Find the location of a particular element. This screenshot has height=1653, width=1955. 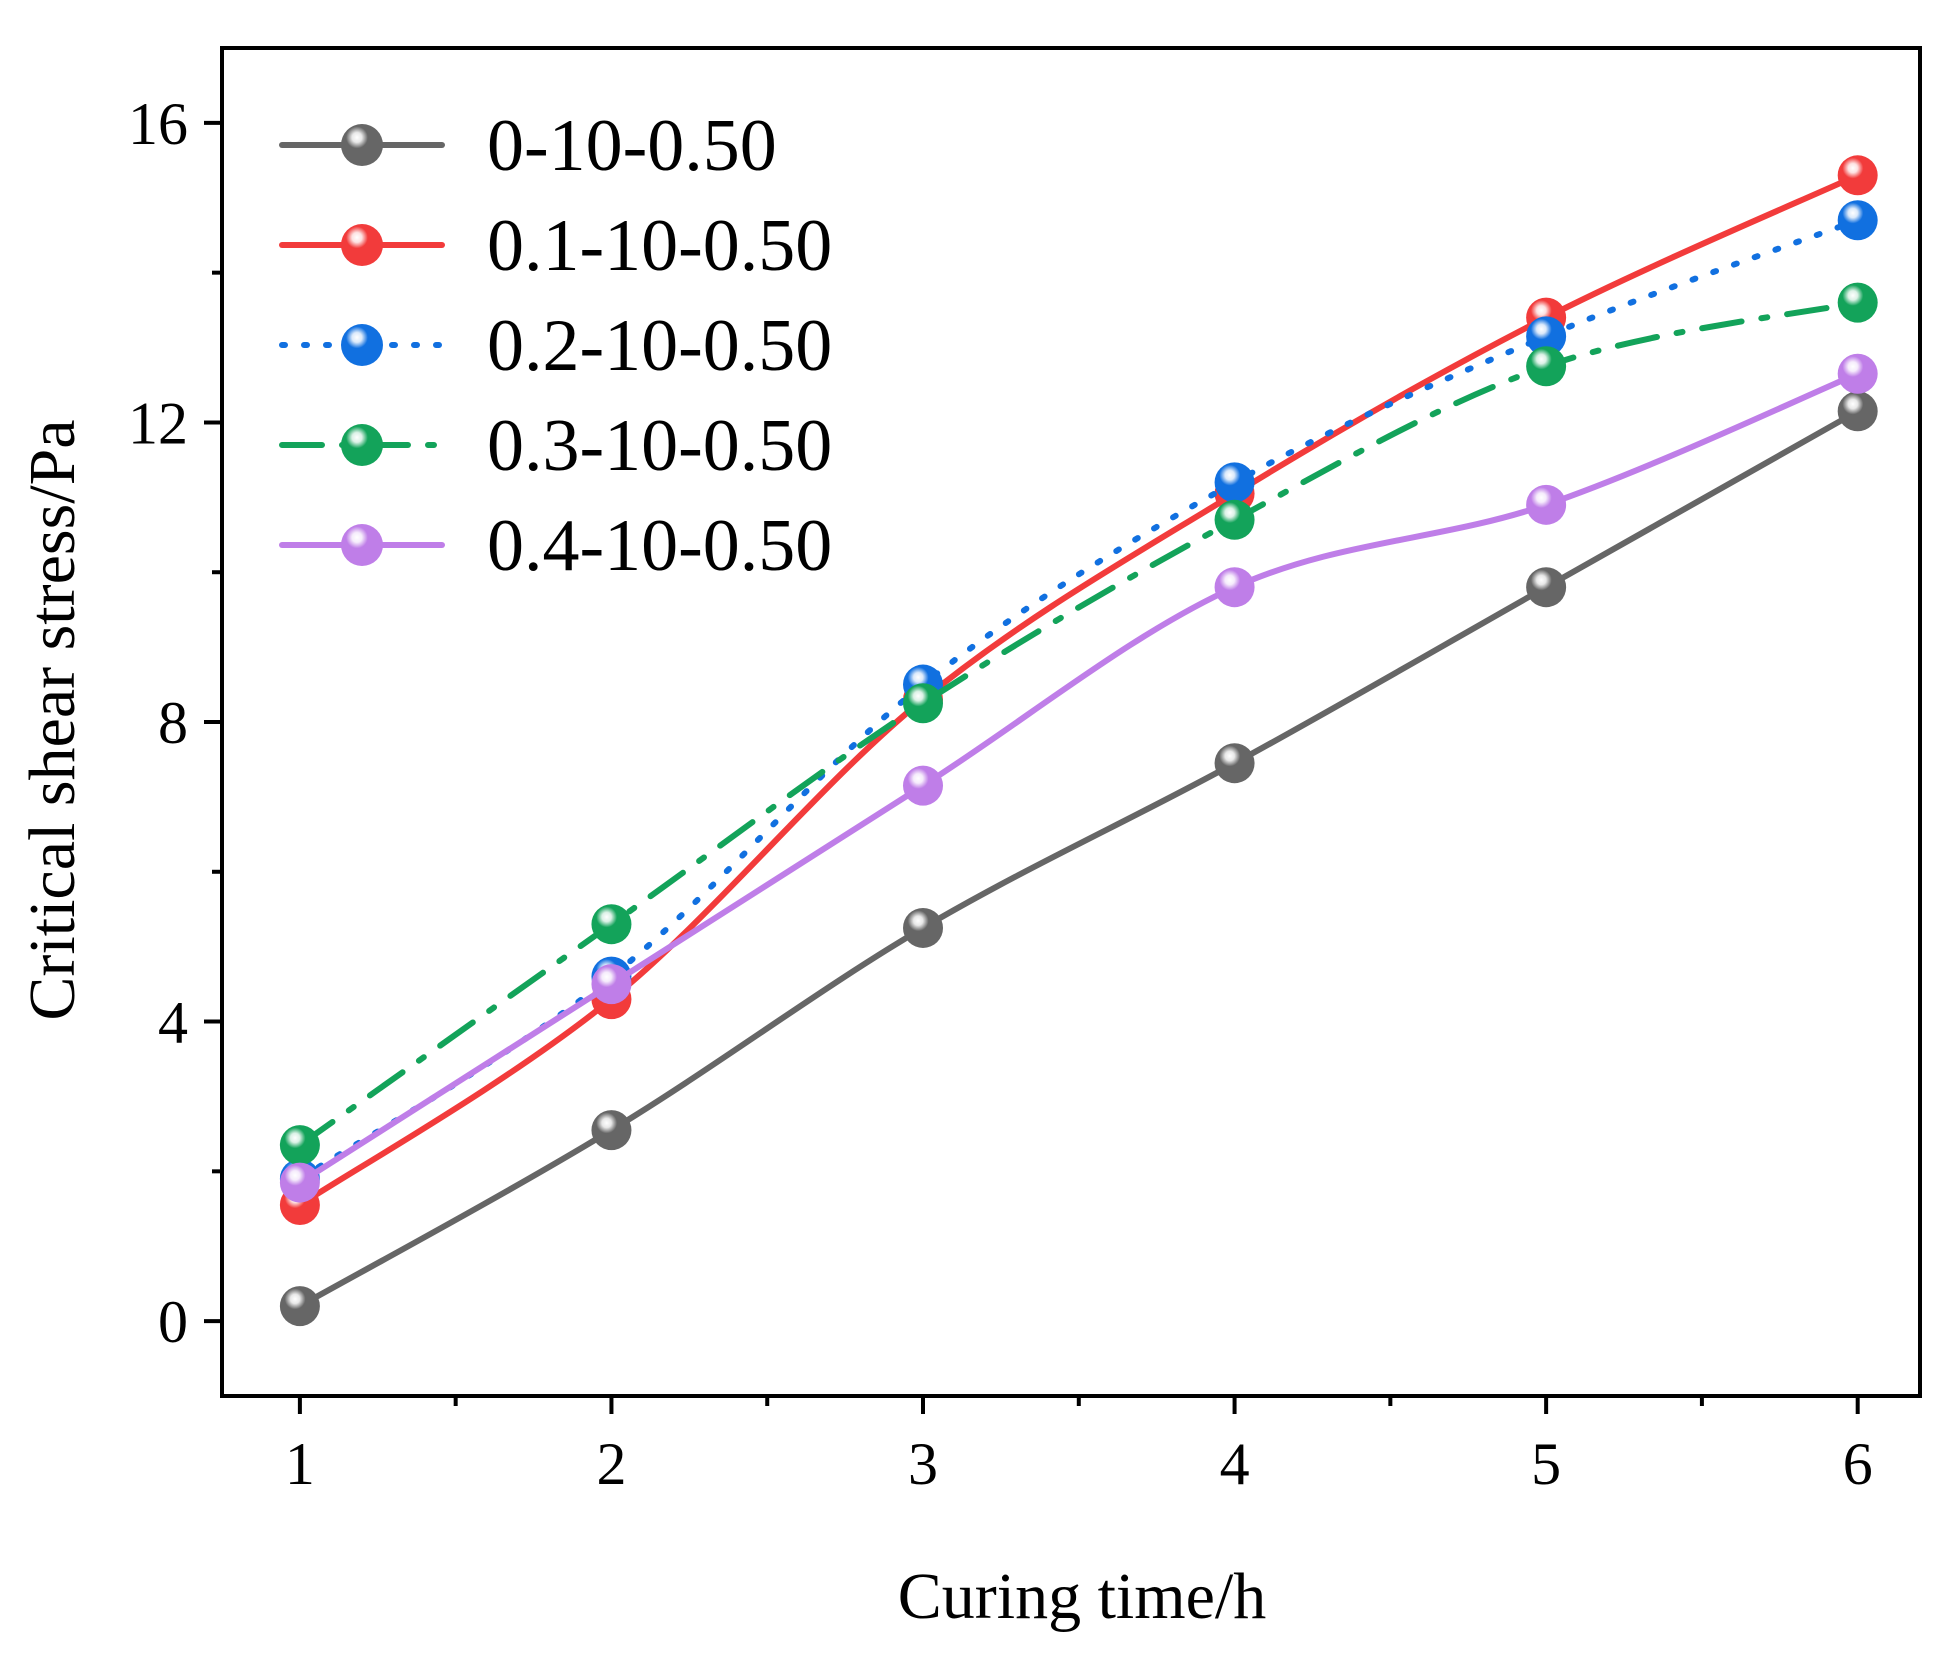

data-point-0-10-0.50-x6 is located at coordinates (1857, 411).